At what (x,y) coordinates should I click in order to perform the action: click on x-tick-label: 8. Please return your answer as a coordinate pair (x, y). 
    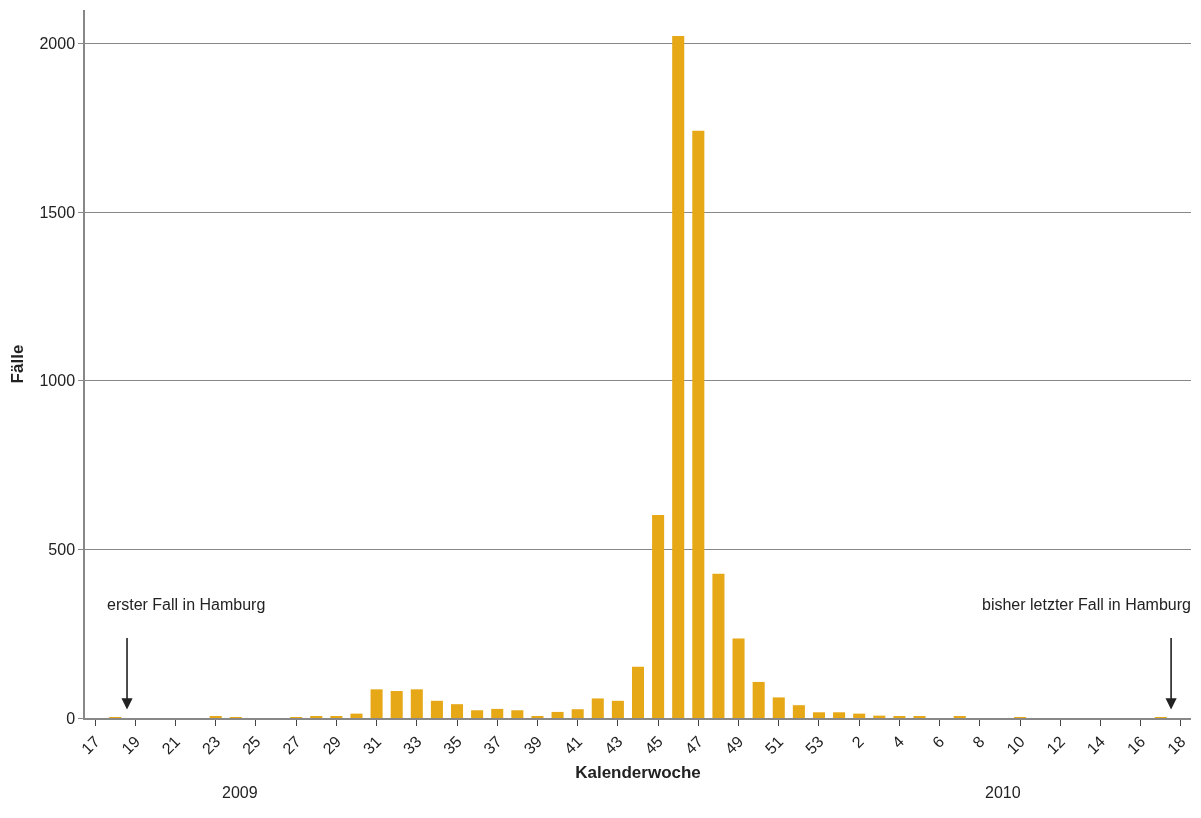
    Looking at the image, I should click on (978, 742).